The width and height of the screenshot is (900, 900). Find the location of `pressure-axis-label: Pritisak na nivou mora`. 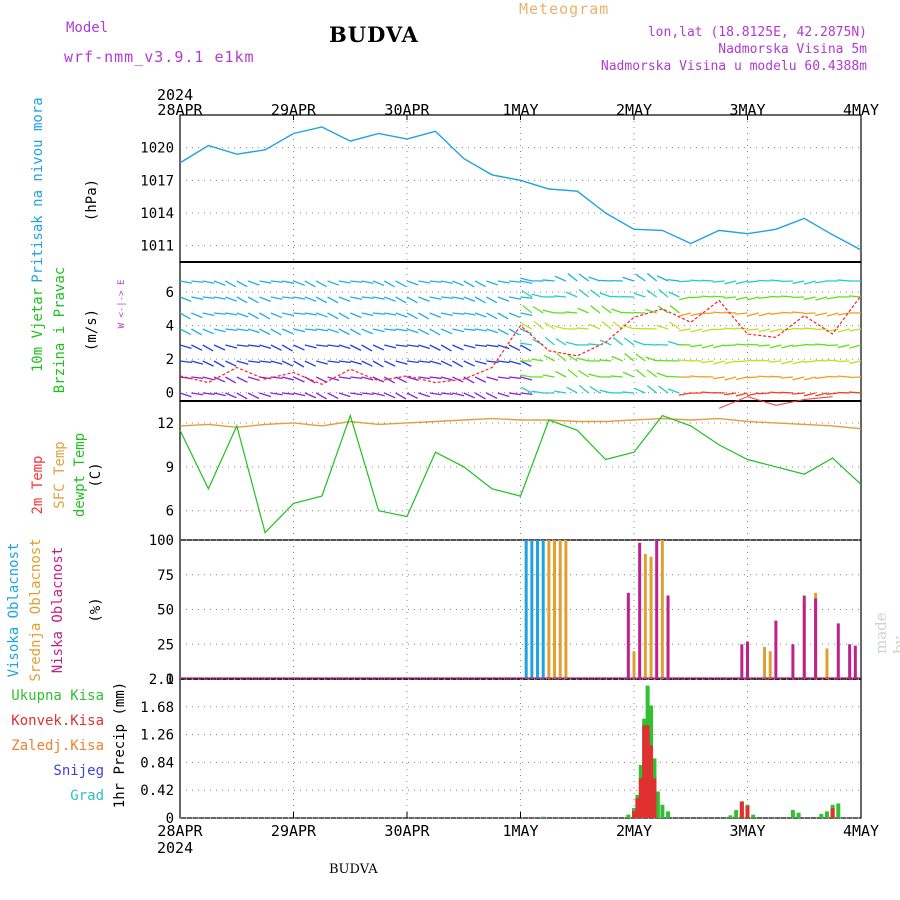

pressure-axis-label: Pritisak na nivou mora is located at coordinates (38, 189).